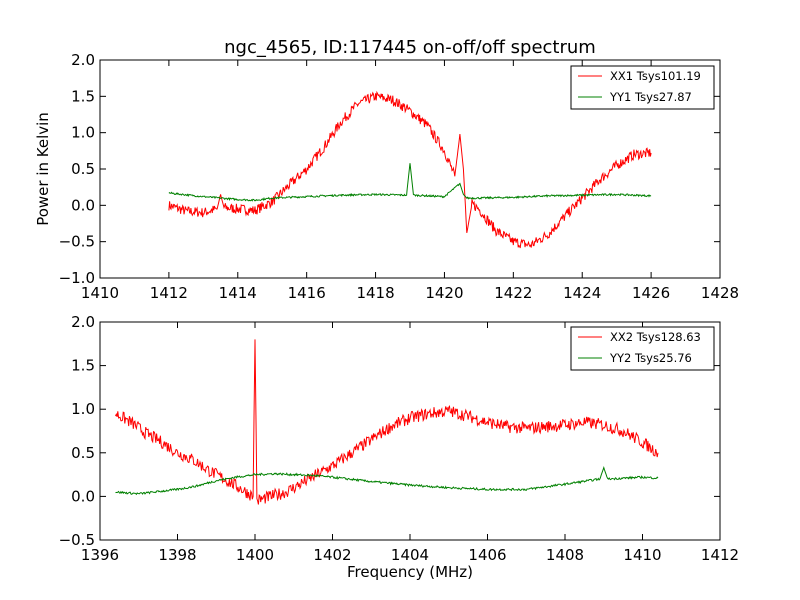  I want to click on legend-label: YY2 Tsys25.76, so click(650, 358).